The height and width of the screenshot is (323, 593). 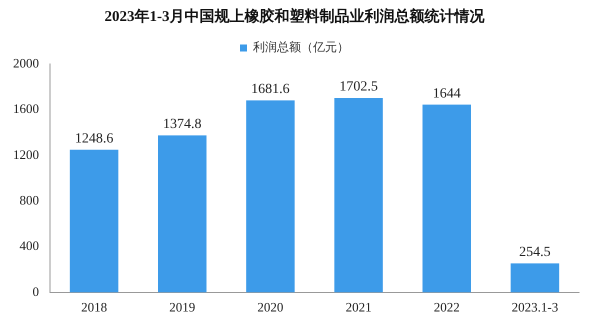 I want to click on x-tick-label: 2018, so click(x=94, y=307).